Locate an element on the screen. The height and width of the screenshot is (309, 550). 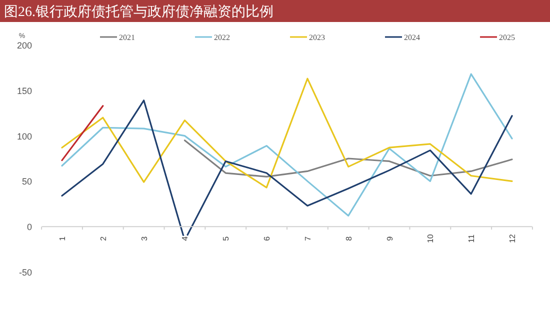
x-tick-label: 3 is located at coordinates (144, 238).